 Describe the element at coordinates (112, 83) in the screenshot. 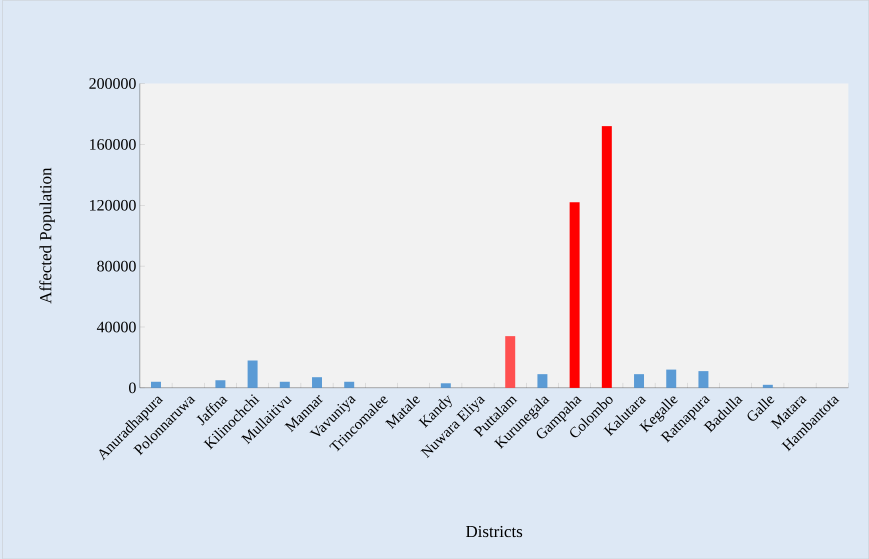

I see `y-tick-label: 200000` at that location.